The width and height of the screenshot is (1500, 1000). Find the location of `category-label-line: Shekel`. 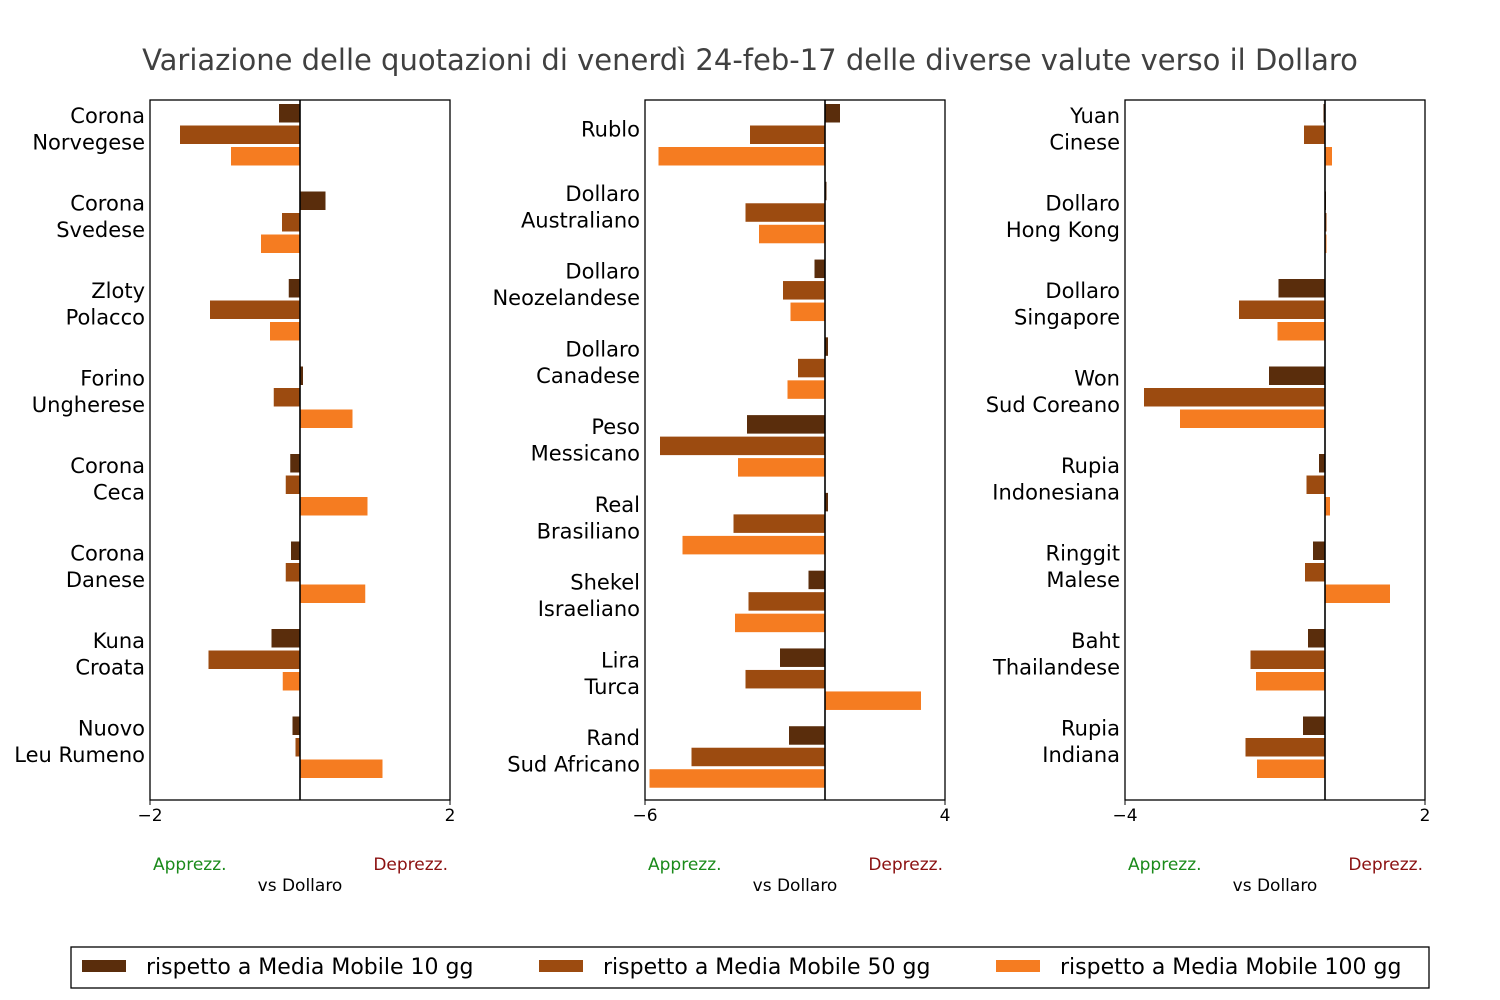

category-label-line: Shekel is located at coordinates (605, 583).